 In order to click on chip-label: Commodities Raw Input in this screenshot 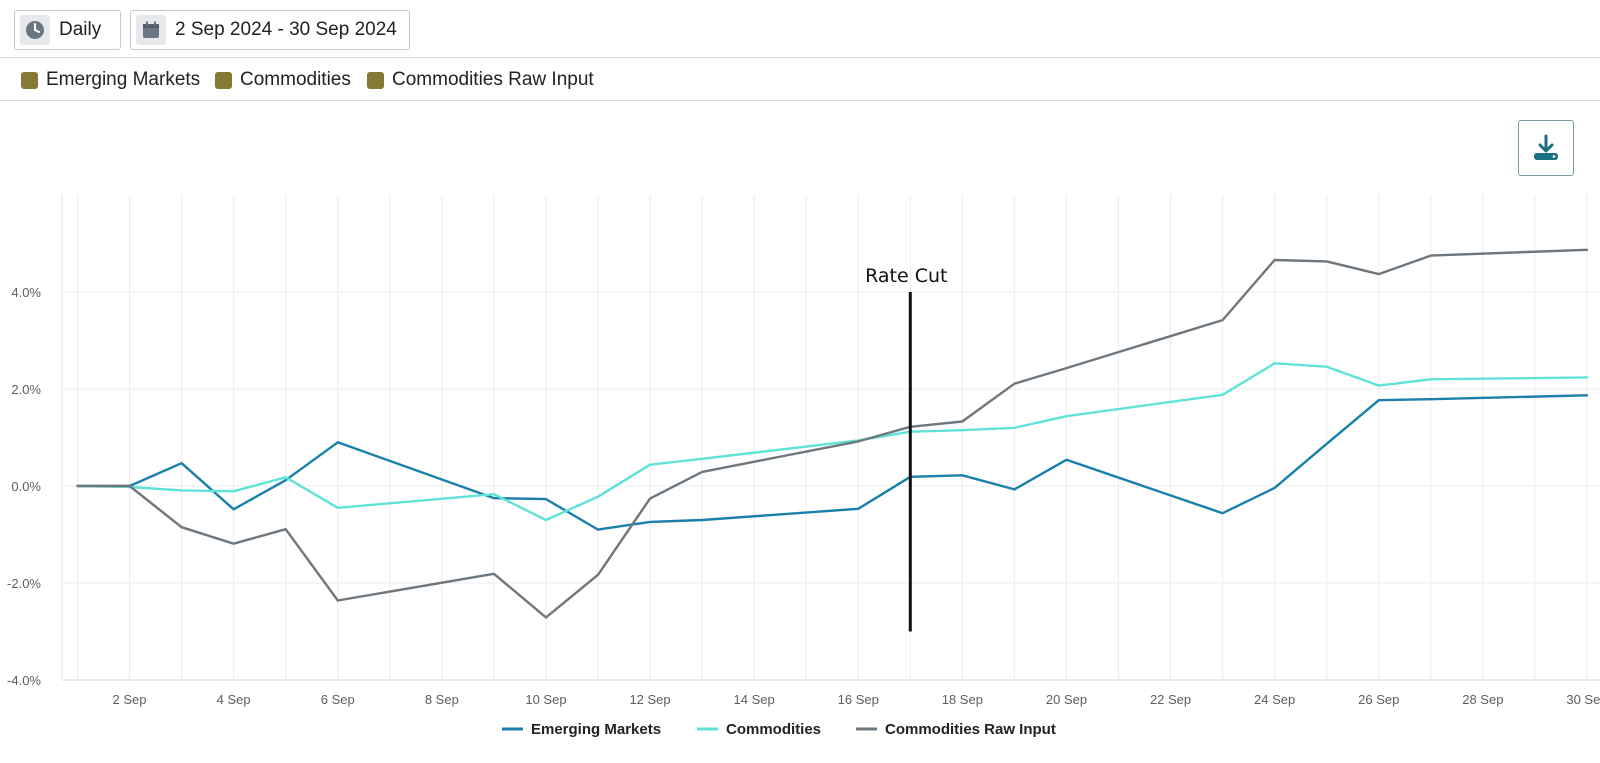, I will do `click(493, 79)`.